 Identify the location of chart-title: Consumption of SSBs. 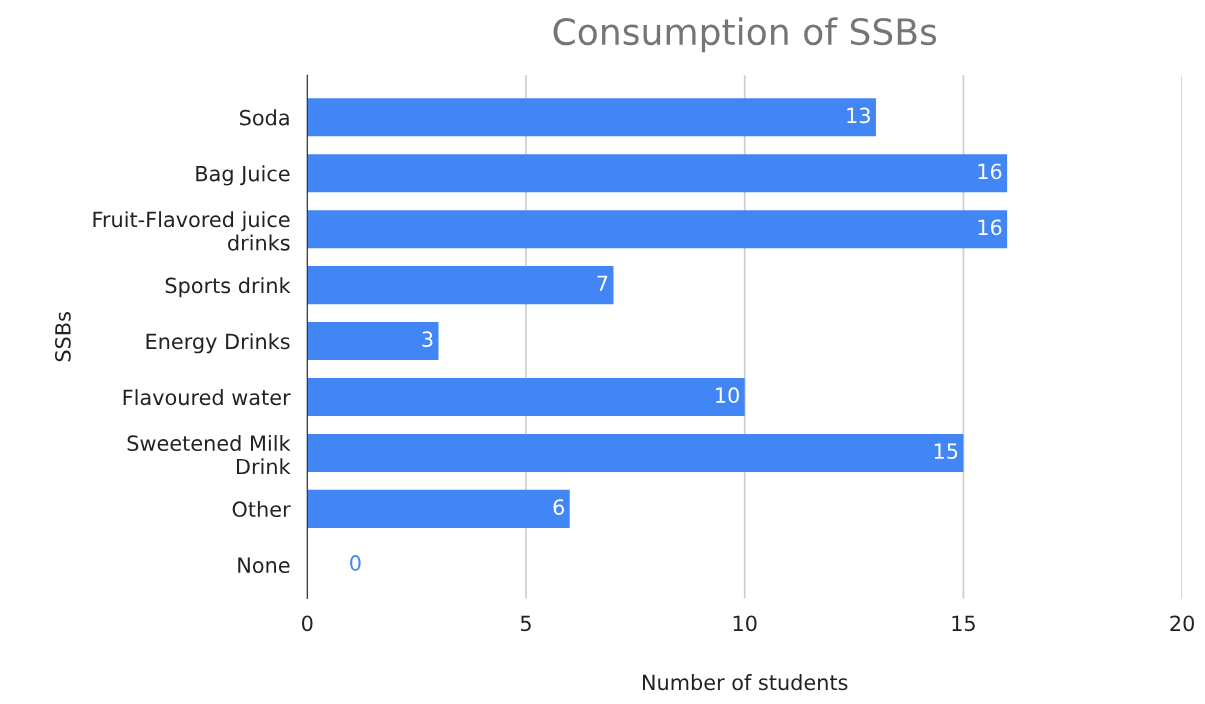
(745, 35).